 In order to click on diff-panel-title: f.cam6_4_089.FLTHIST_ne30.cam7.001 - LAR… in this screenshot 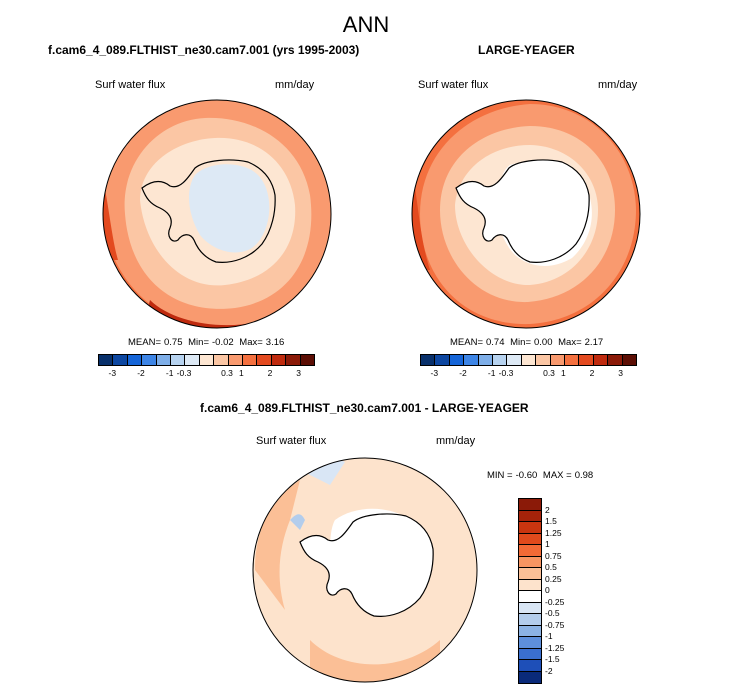, I will do `click(364, 408)`.